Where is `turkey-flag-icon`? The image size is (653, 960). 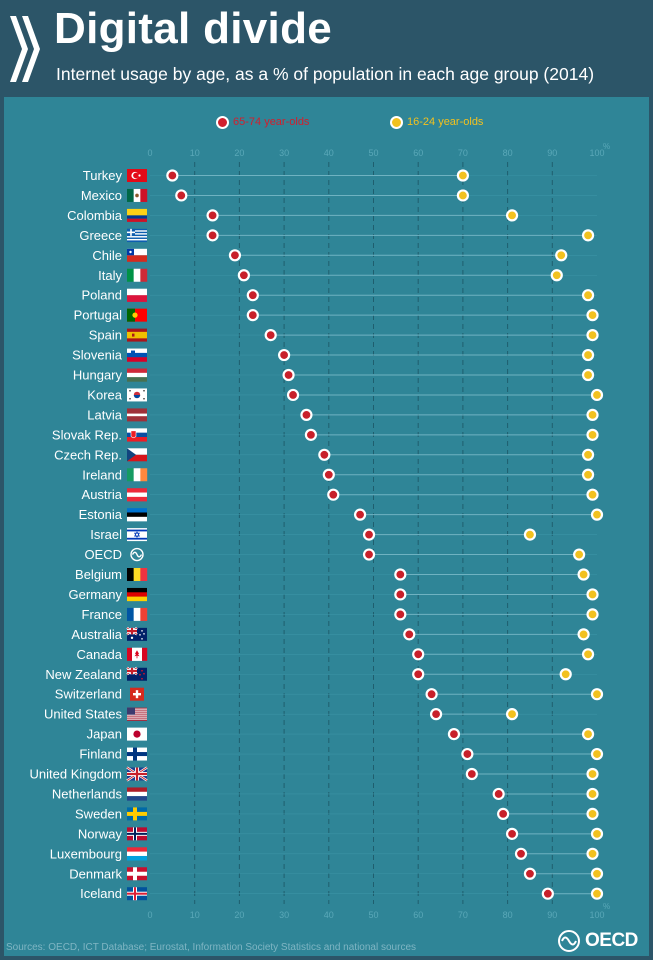 turkey-flag-icon is located at coordinates (139, 175).